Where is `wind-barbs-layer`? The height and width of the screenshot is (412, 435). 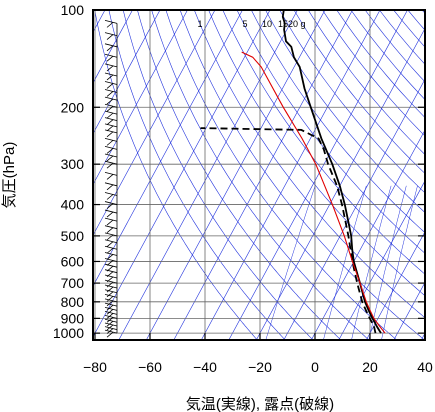
wind-barbs-layer is located at coordinates (111, 178).